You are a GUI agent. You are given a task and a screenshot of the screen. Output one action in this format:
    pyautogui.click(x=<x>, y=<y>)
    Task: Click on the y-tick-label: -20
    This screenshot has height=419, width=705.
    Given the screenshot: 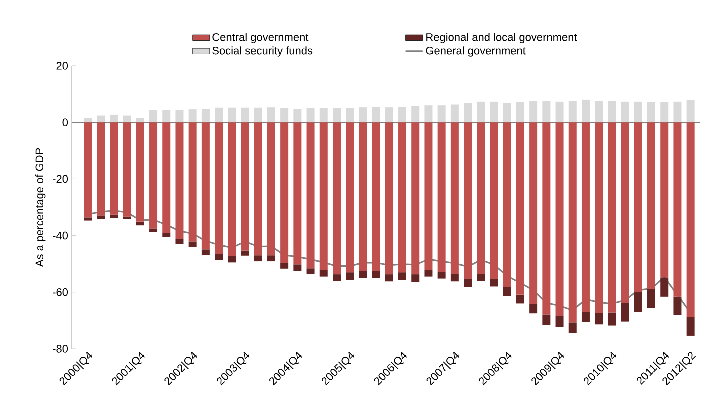 What is the action you would take?
    pyautogui.click(x=60, y=179)
    